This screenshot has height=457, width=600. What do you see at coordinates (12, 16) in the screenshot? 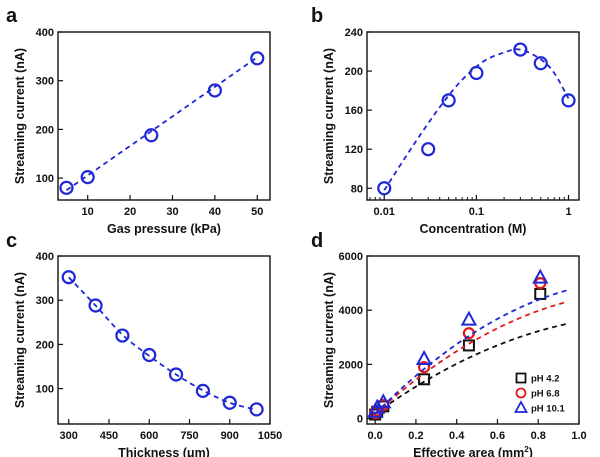
I see `panel-label-a: a` at bounding box center [12, 16].